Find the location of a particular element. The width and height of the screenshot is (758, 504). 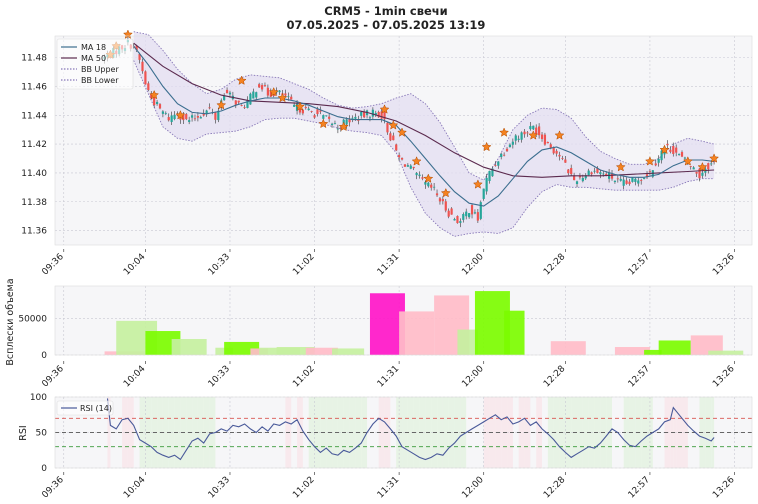

rsi-xtick-label-2: 10:33 is located at coordinates (219, 487).